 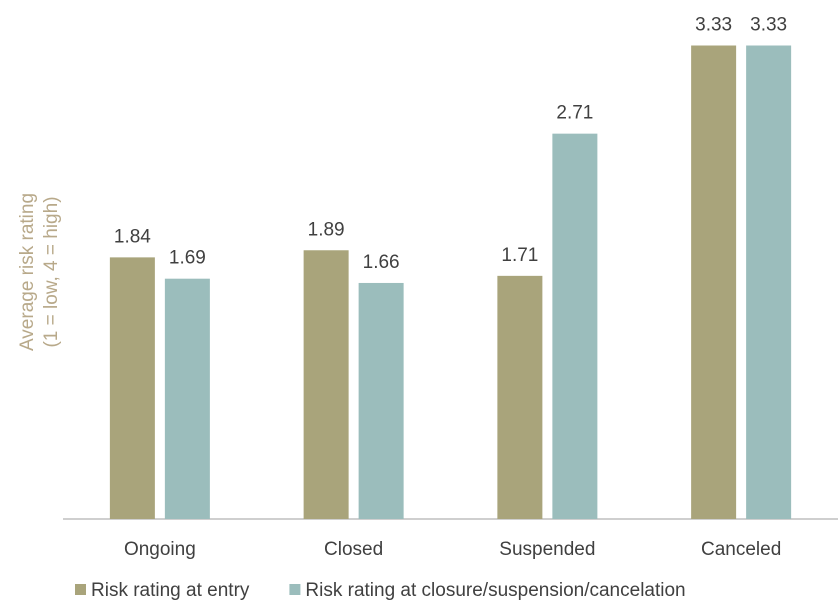 What do you see at coordinates (27, 272) in the screenshot?
I see `y-axis-title-line: Average risk rating` at bounding box center [27, 272].